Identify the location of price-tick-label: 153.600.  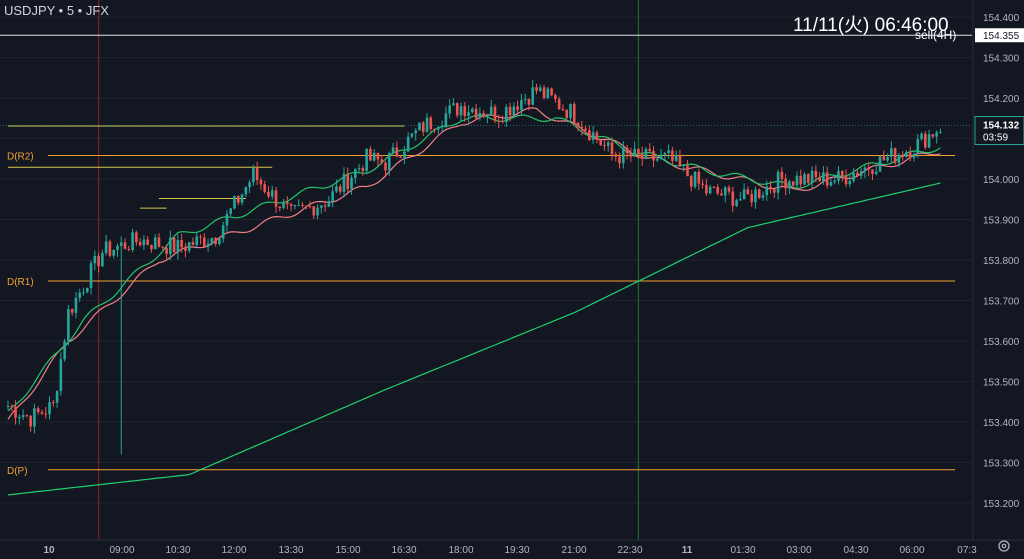
(1001, 342).